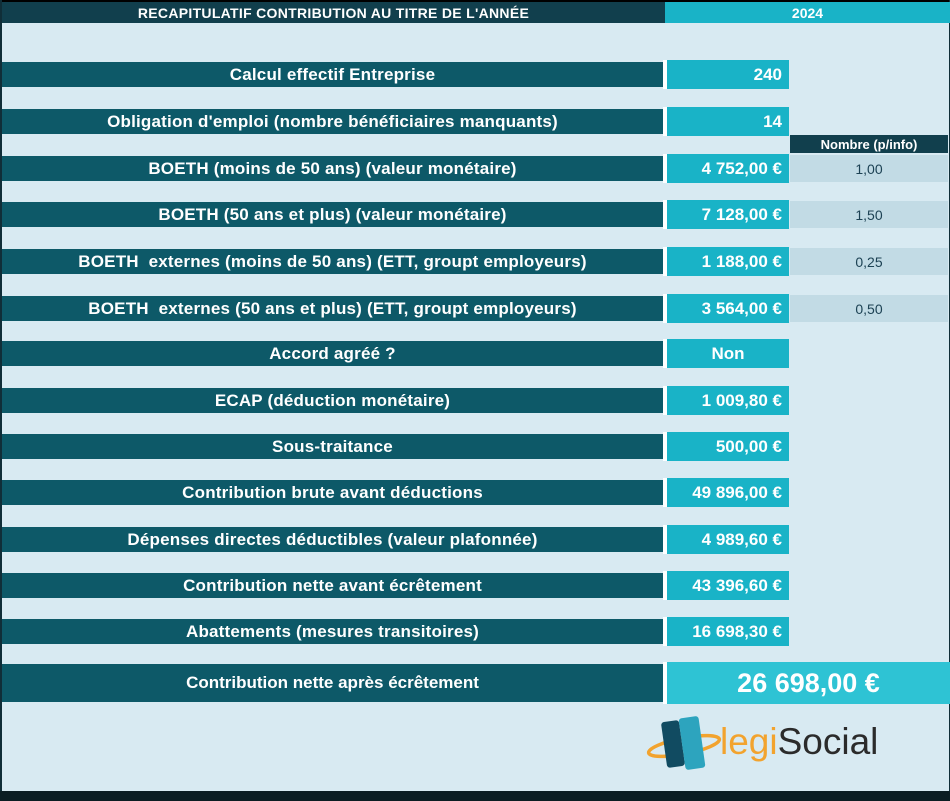 This screenshot has width=950, height=801. What do you see at coordinates (332, 683) in the screenshot?
I see `row-label-contribution-nette-apres: Contribution nette après écrêtement` at bounding box center [332, 683].